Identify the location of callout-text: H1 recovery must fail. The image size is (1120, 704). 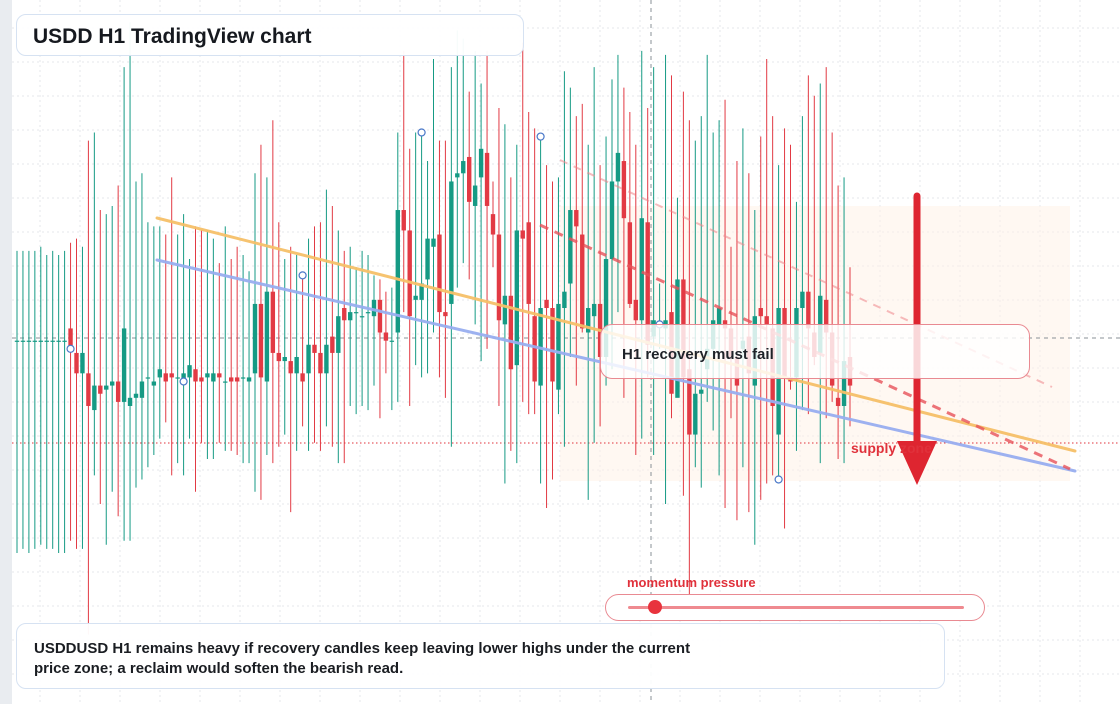
(698, 354).